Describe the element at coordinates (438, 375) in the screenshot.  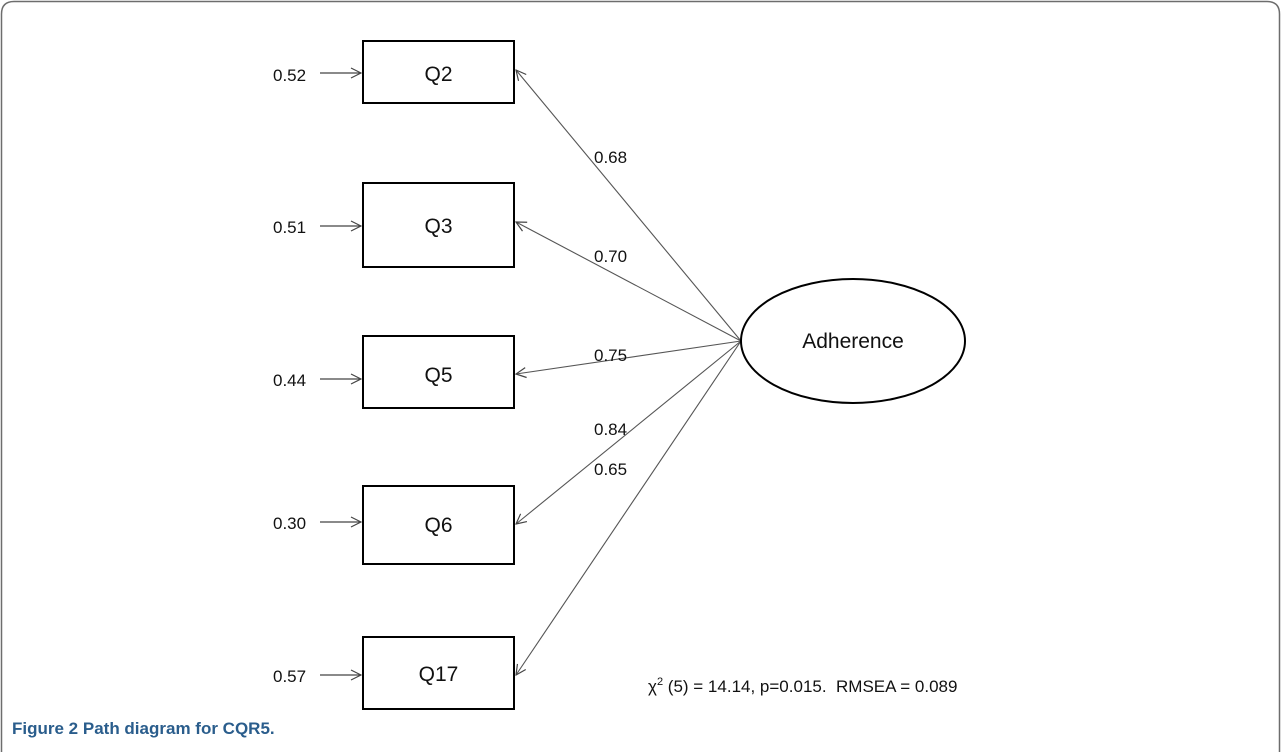
I see `indicator-label: Q5` at that location.